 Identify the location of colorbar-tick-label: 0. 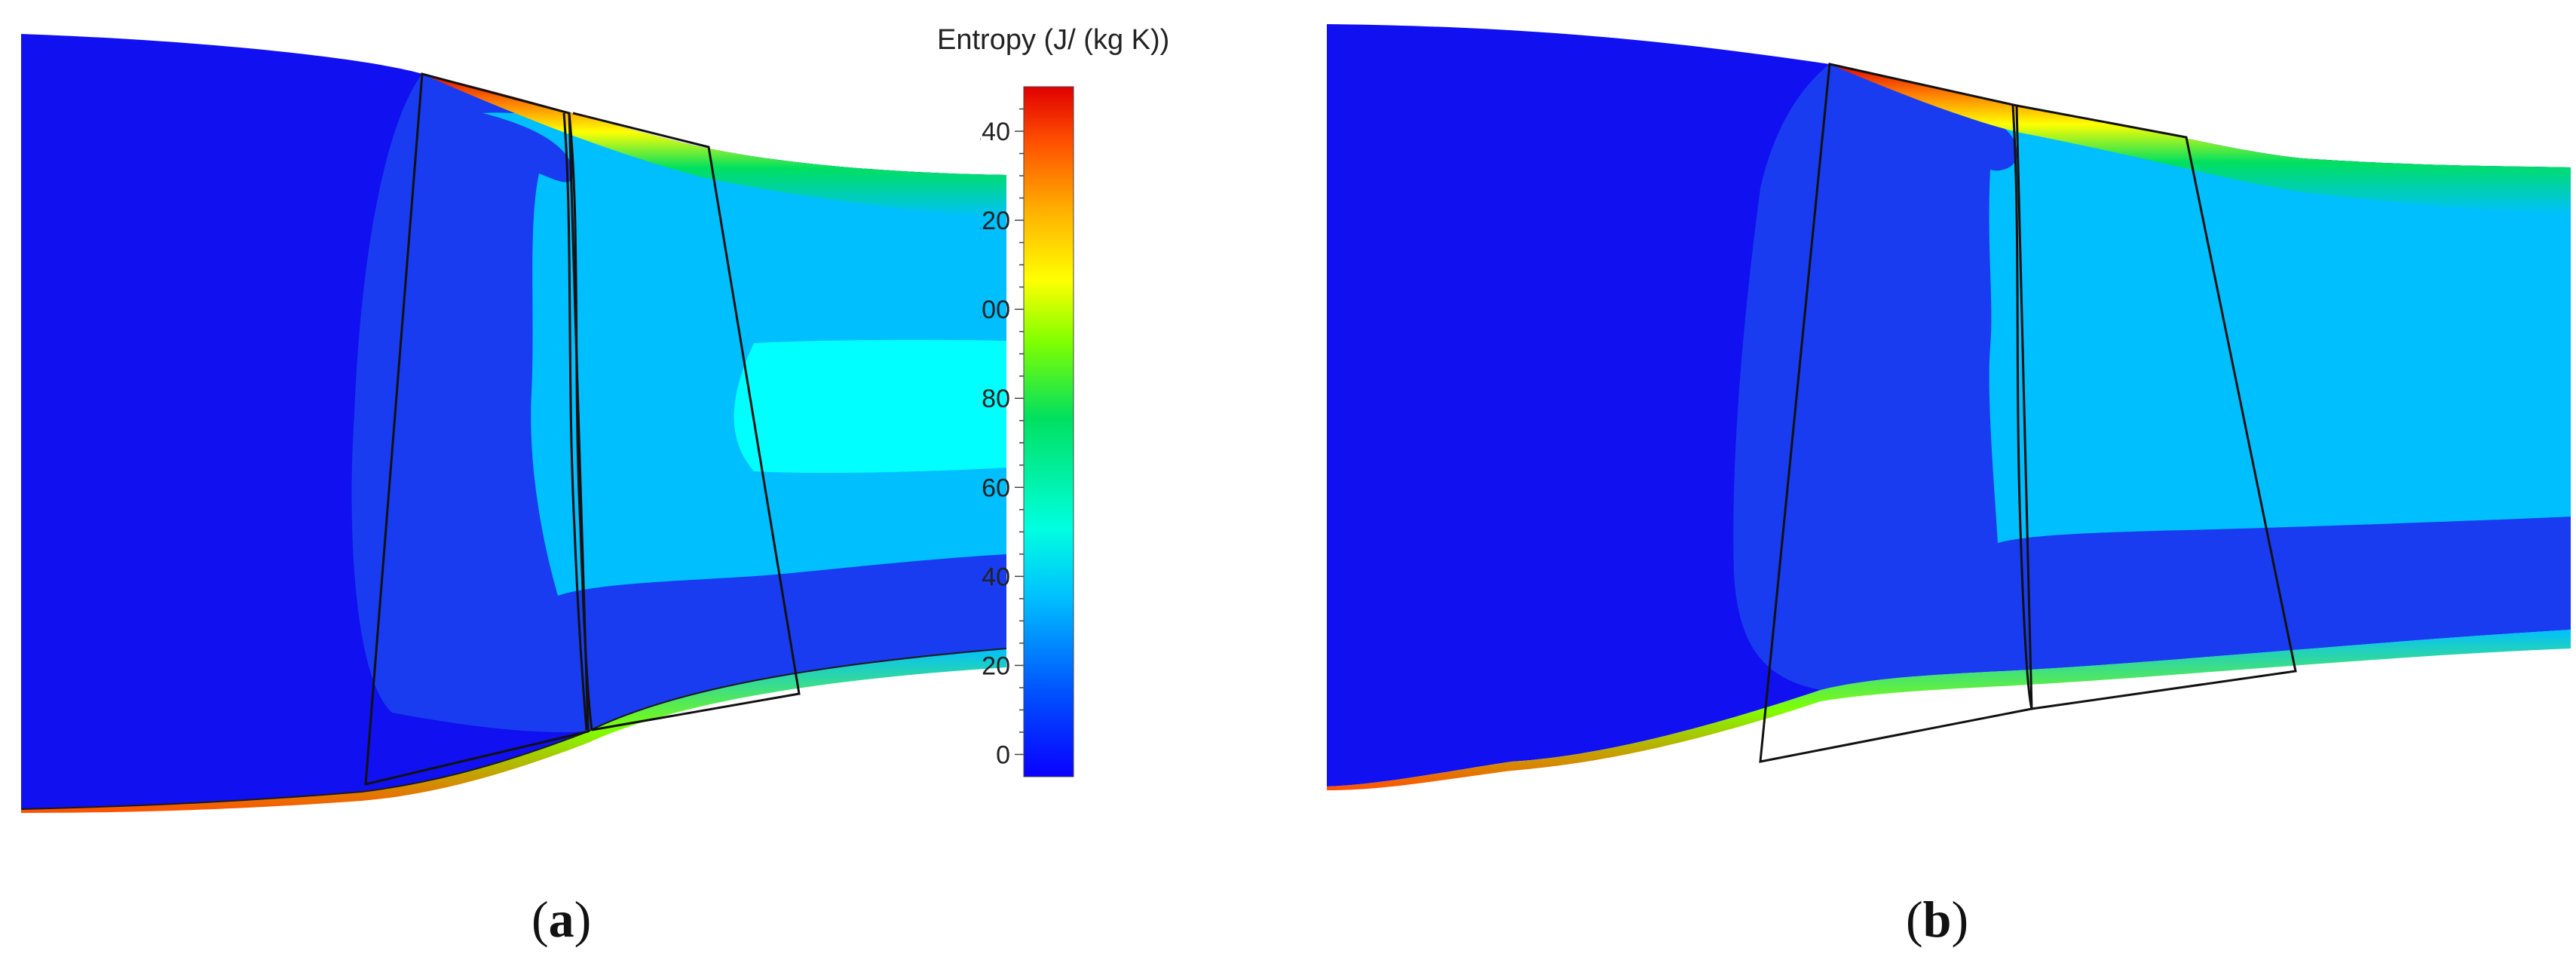
(1003, 754).